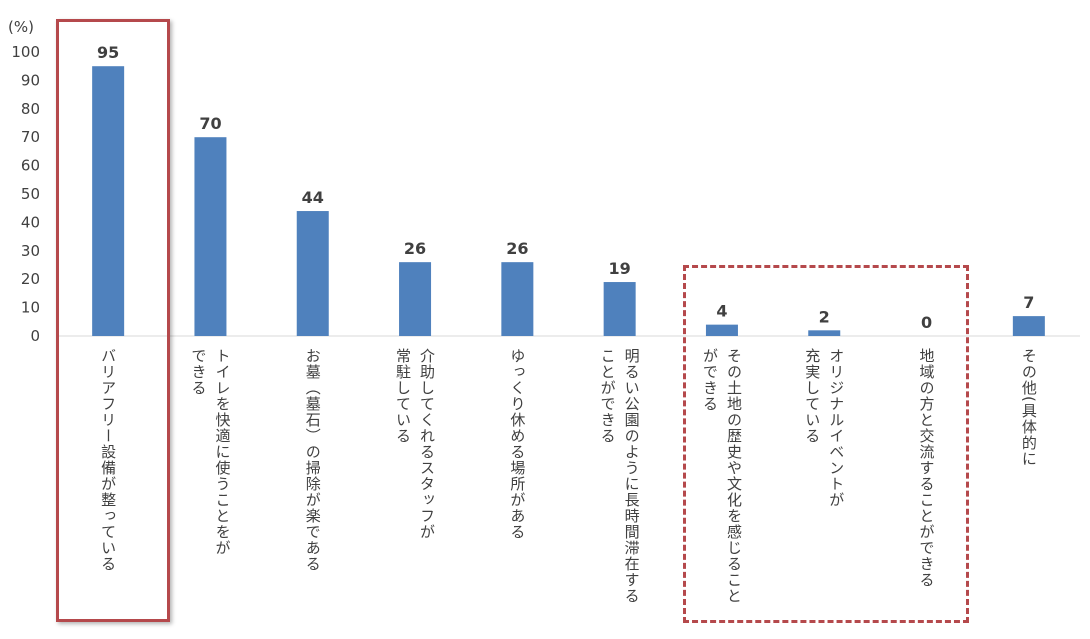 The width and height of the screenshot is (1090, 639). I want to click on data-label: 7, so click(1028, 302).